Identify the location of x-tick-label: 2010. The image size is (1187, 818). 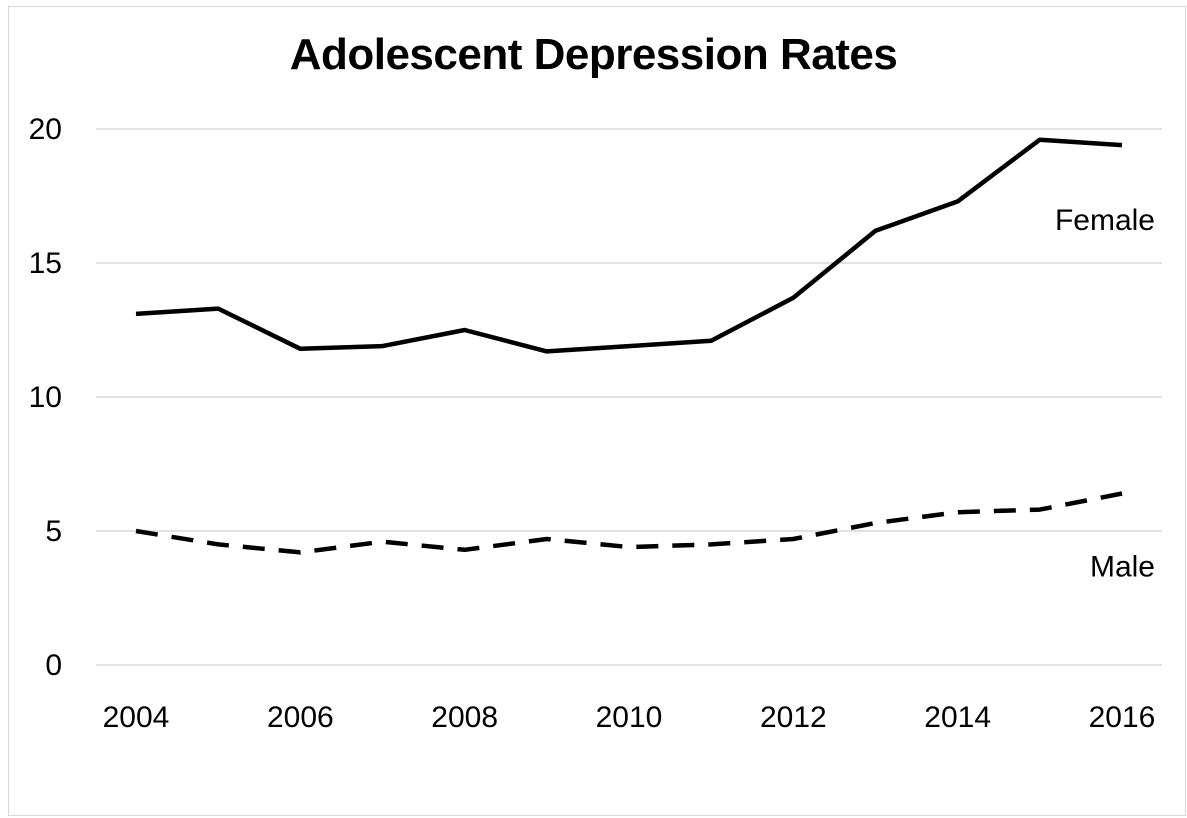
(629, 717).